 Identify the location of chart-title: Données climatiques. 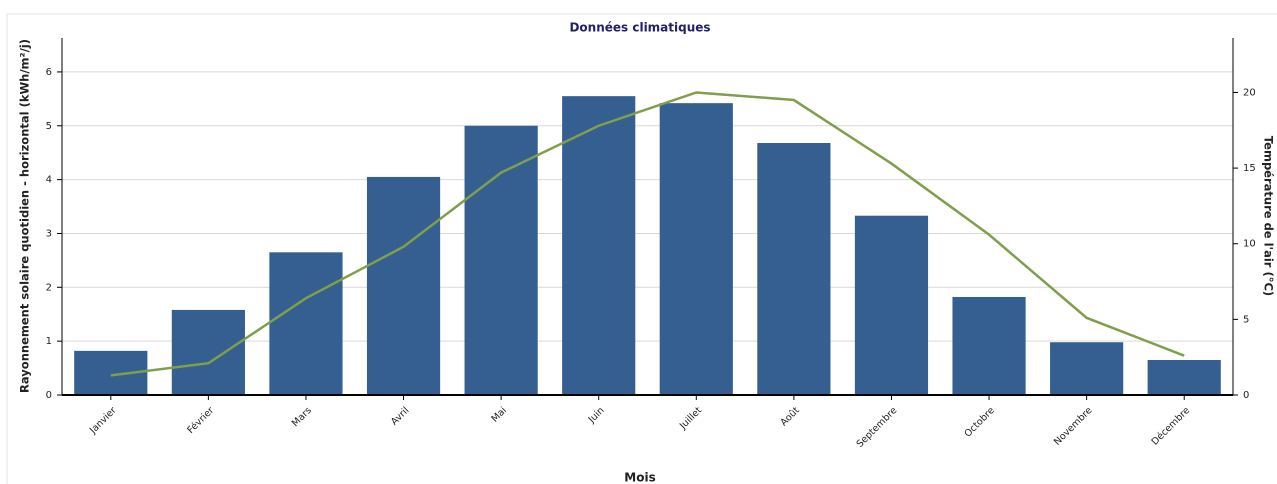
(639, 28).